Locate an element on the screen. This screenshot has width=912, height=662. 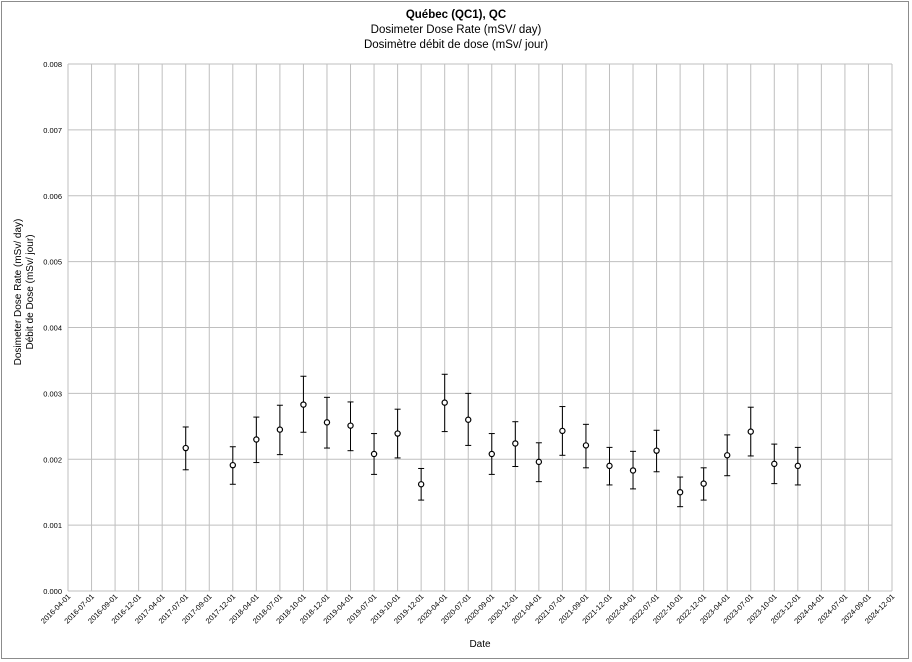
y-tick-label: 0.006 is located at coordinates (52, 196).